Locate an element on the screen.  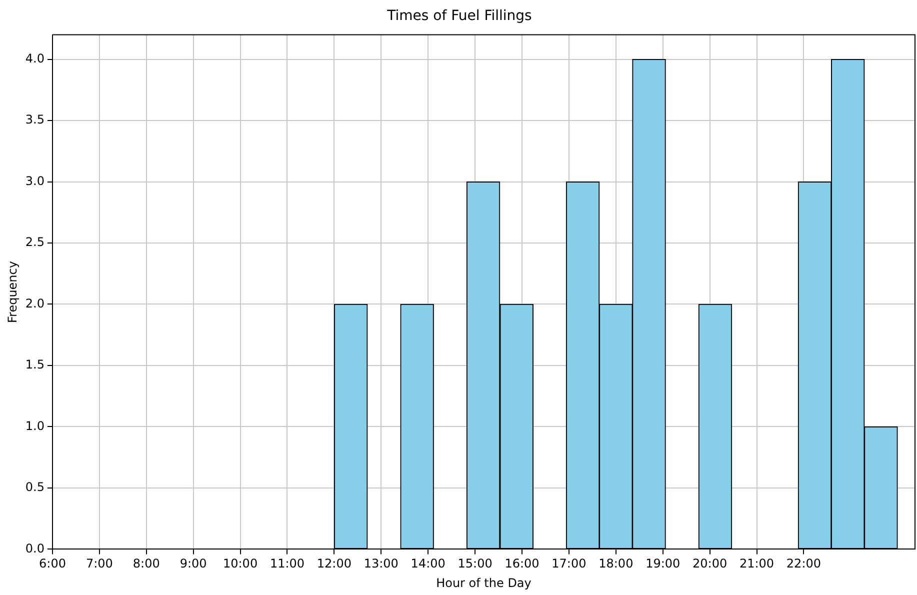
y-tick-label: 3.0 is located at coordinates (34, 181).